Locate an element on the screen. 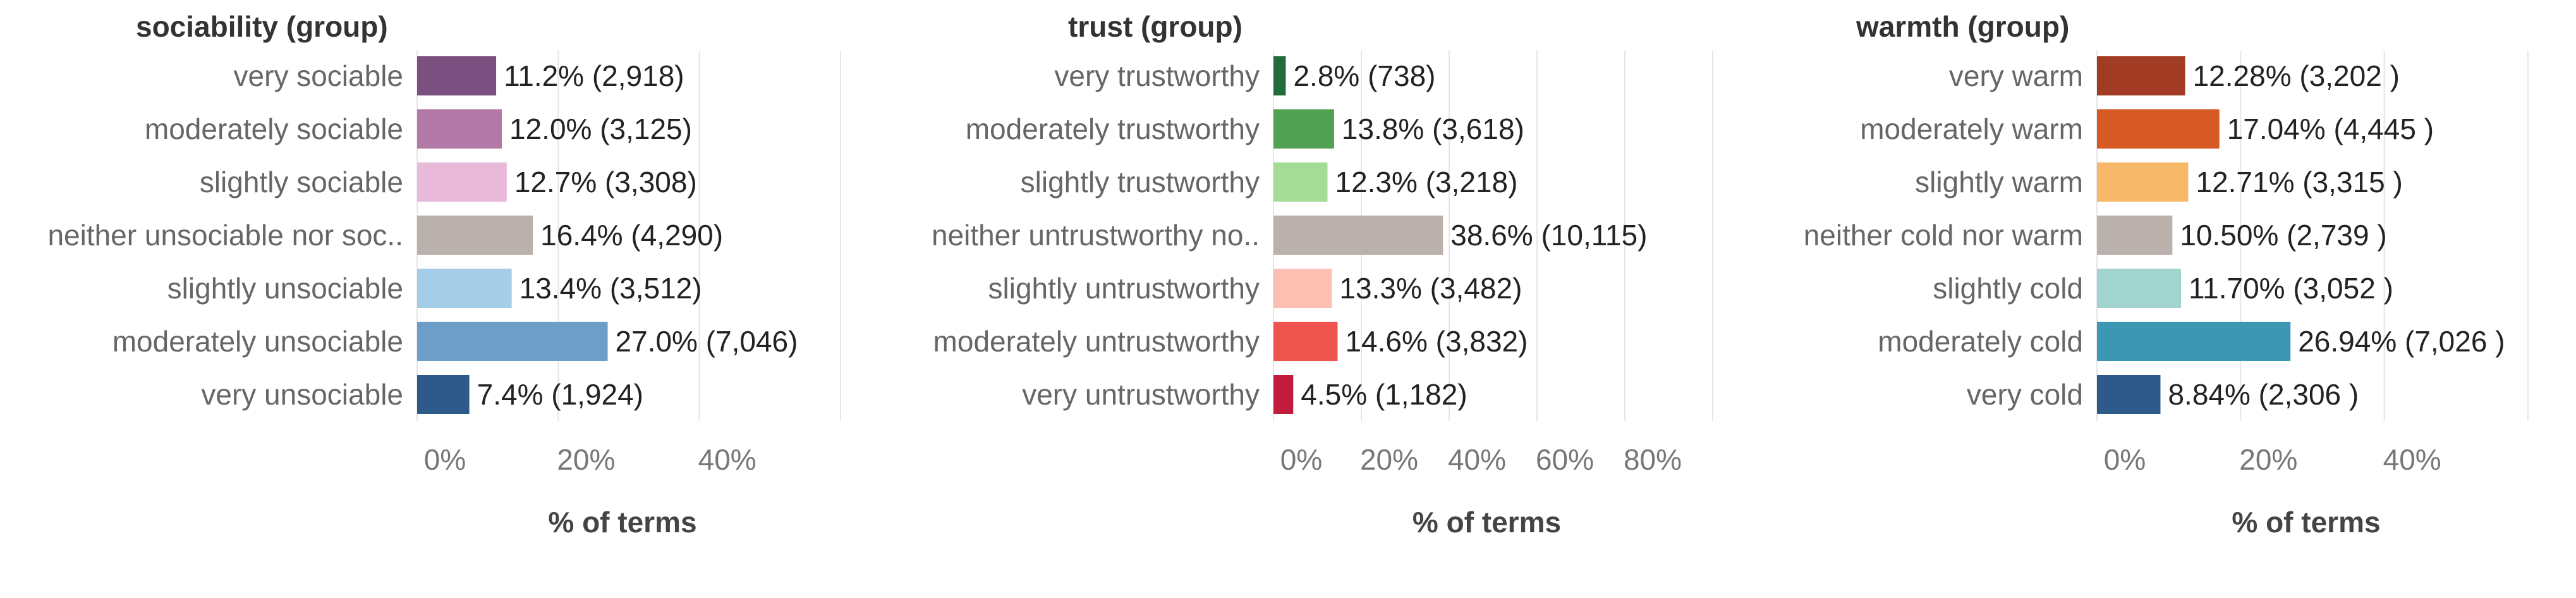 The height and width of the screenshot is (598, 2576). category-label: moderately sociable is located at coordinates (274, 129).